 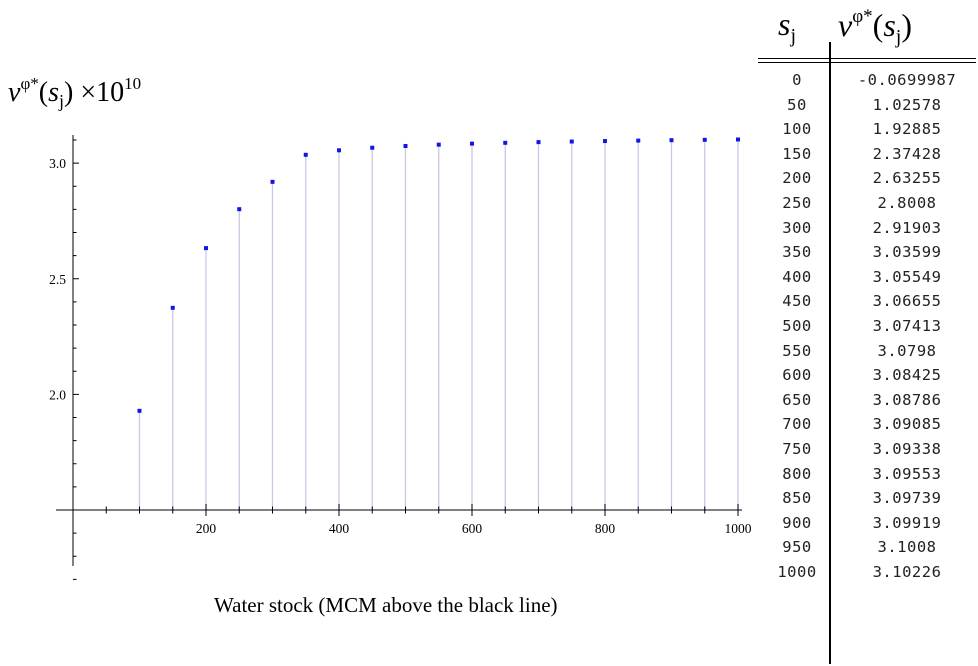 I want to click on table-cell-v: 3.07413, so click(x=907, y=325).